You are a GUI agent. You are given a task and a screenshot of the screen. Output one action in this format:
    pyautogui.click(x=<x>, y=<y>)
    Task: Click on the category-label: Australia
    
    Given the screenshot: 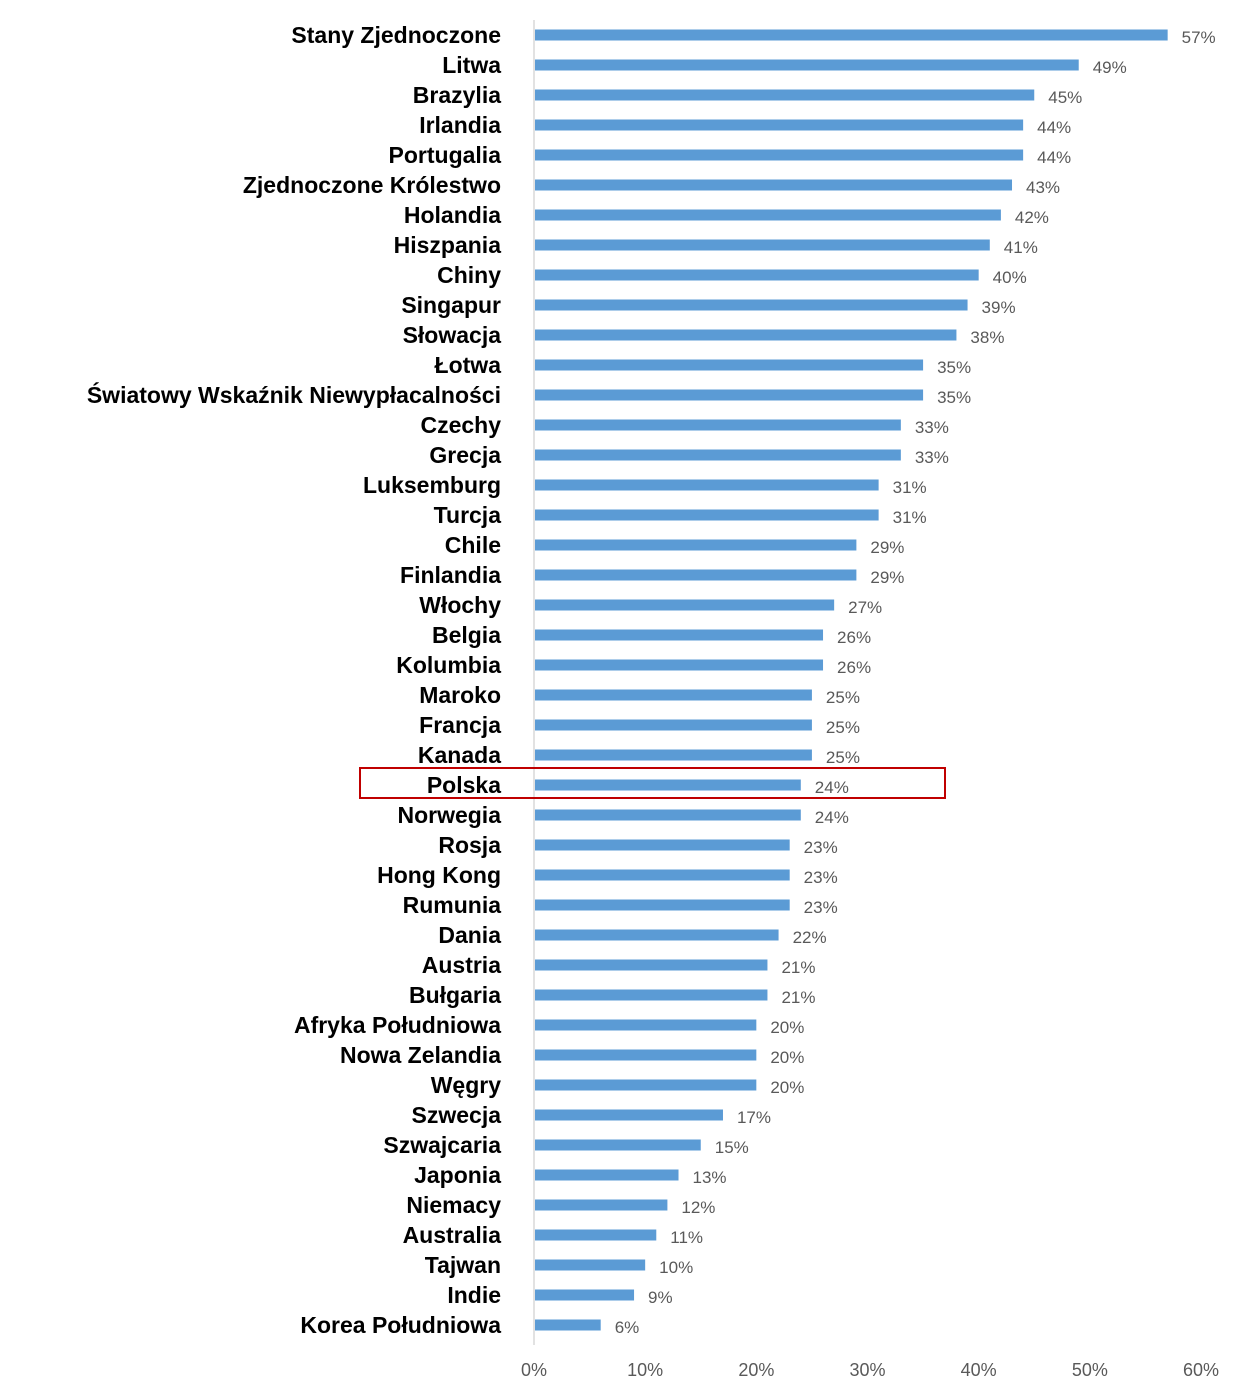 What is the action you would take?
    pyautogui.click(x=452, y=1235)
    